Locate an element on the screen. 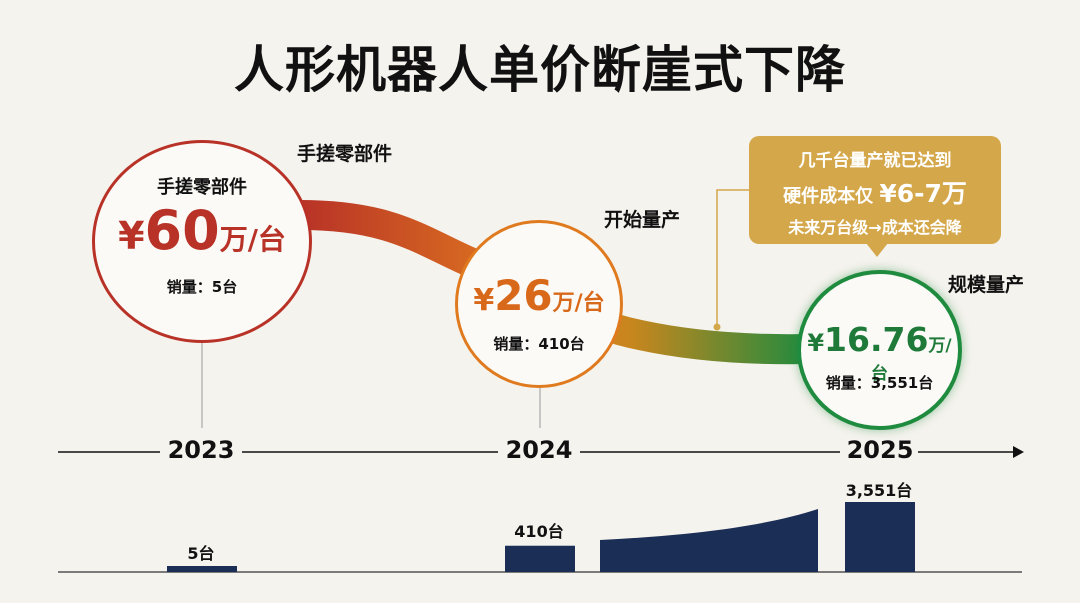 The width and height of the screenshot is (1080, 603). callout-line-1: 几千台量产就已达到 is located at coordinates (875, 161).